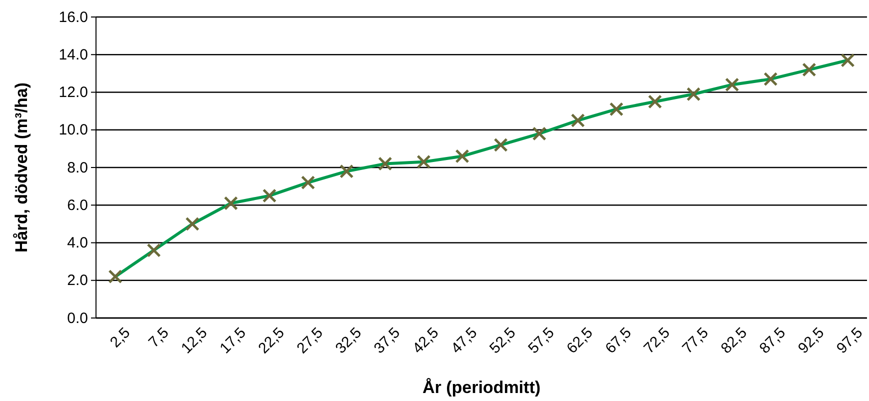  Describe the element at coordinates (580, 341) in the screenshot. I see `x-tick-label: 62,5` at that location.